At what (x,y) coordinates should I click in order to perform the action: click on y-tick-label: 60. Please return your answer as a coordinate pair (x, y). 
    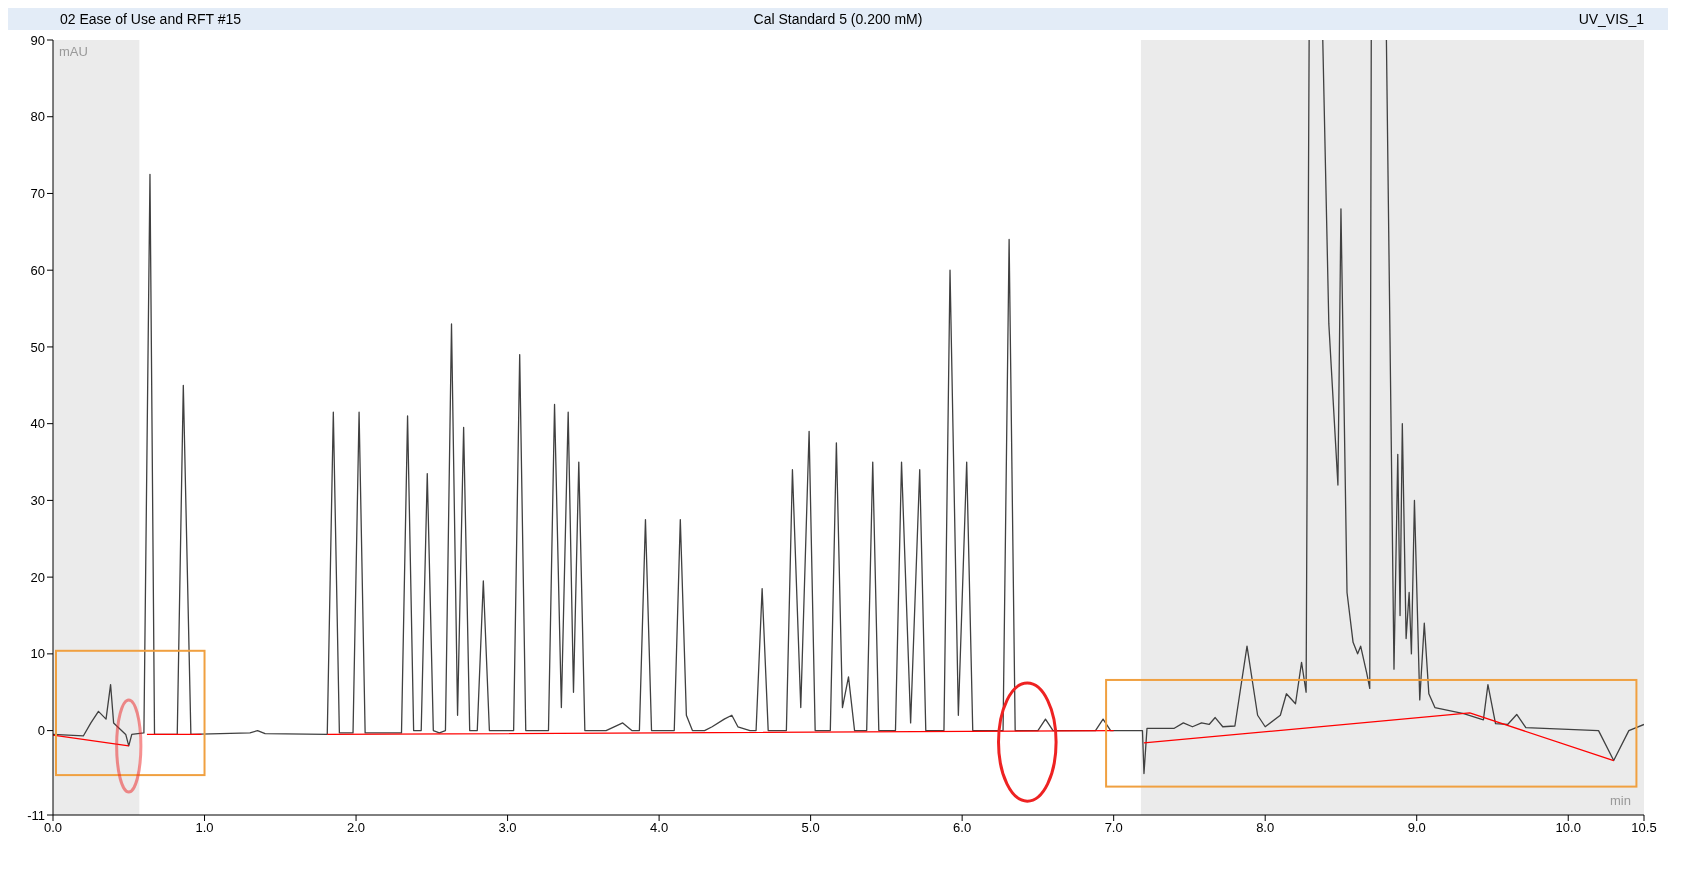
    Looking at the image, I should click on (37, 270).